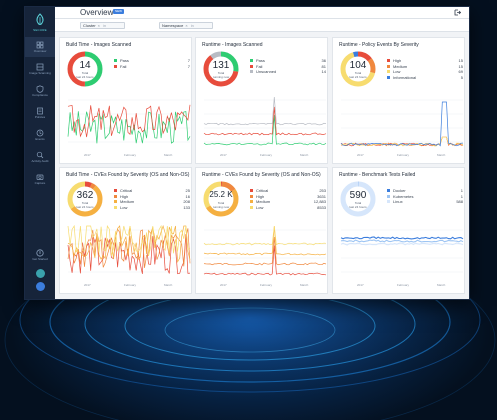 The width and height of the screenshot is (497, 420). What do you see at coordinates (288, 191) in the screenshot?
I see `legend-item: Critical 253` at bounding box center [288, 191].